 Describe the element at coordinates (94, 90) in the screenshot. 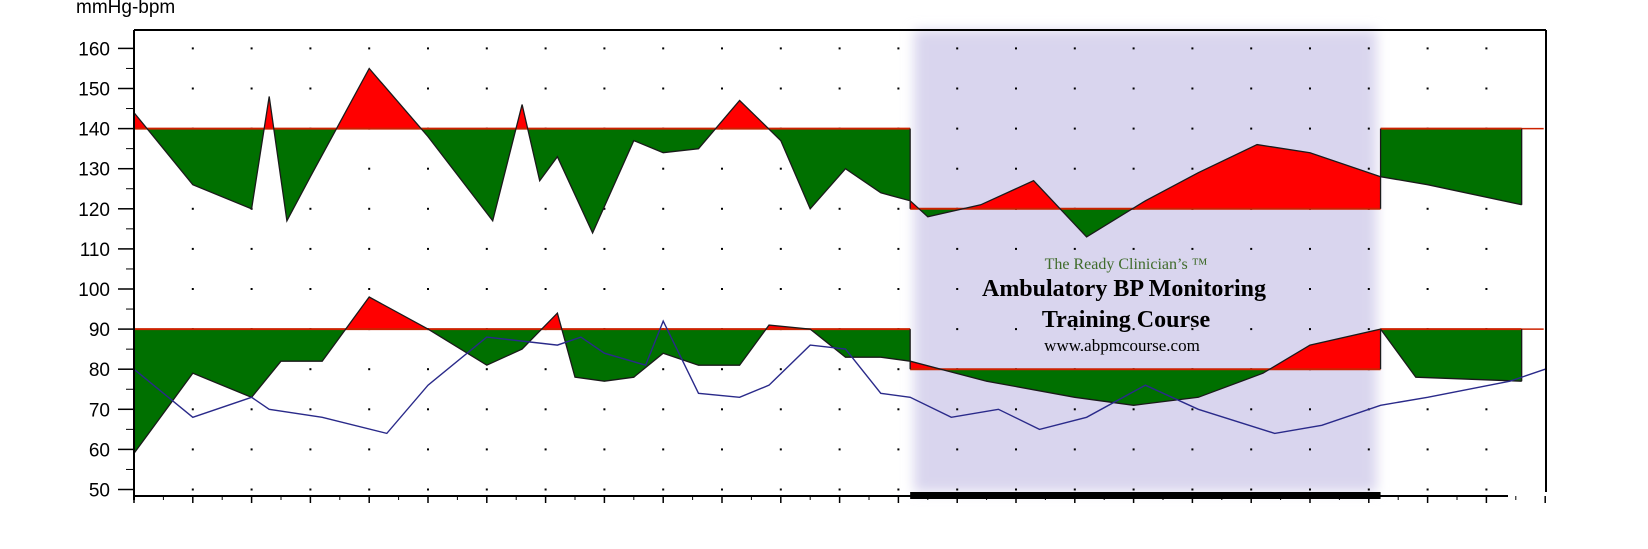

I see `y-tick-label: 150` at that location.